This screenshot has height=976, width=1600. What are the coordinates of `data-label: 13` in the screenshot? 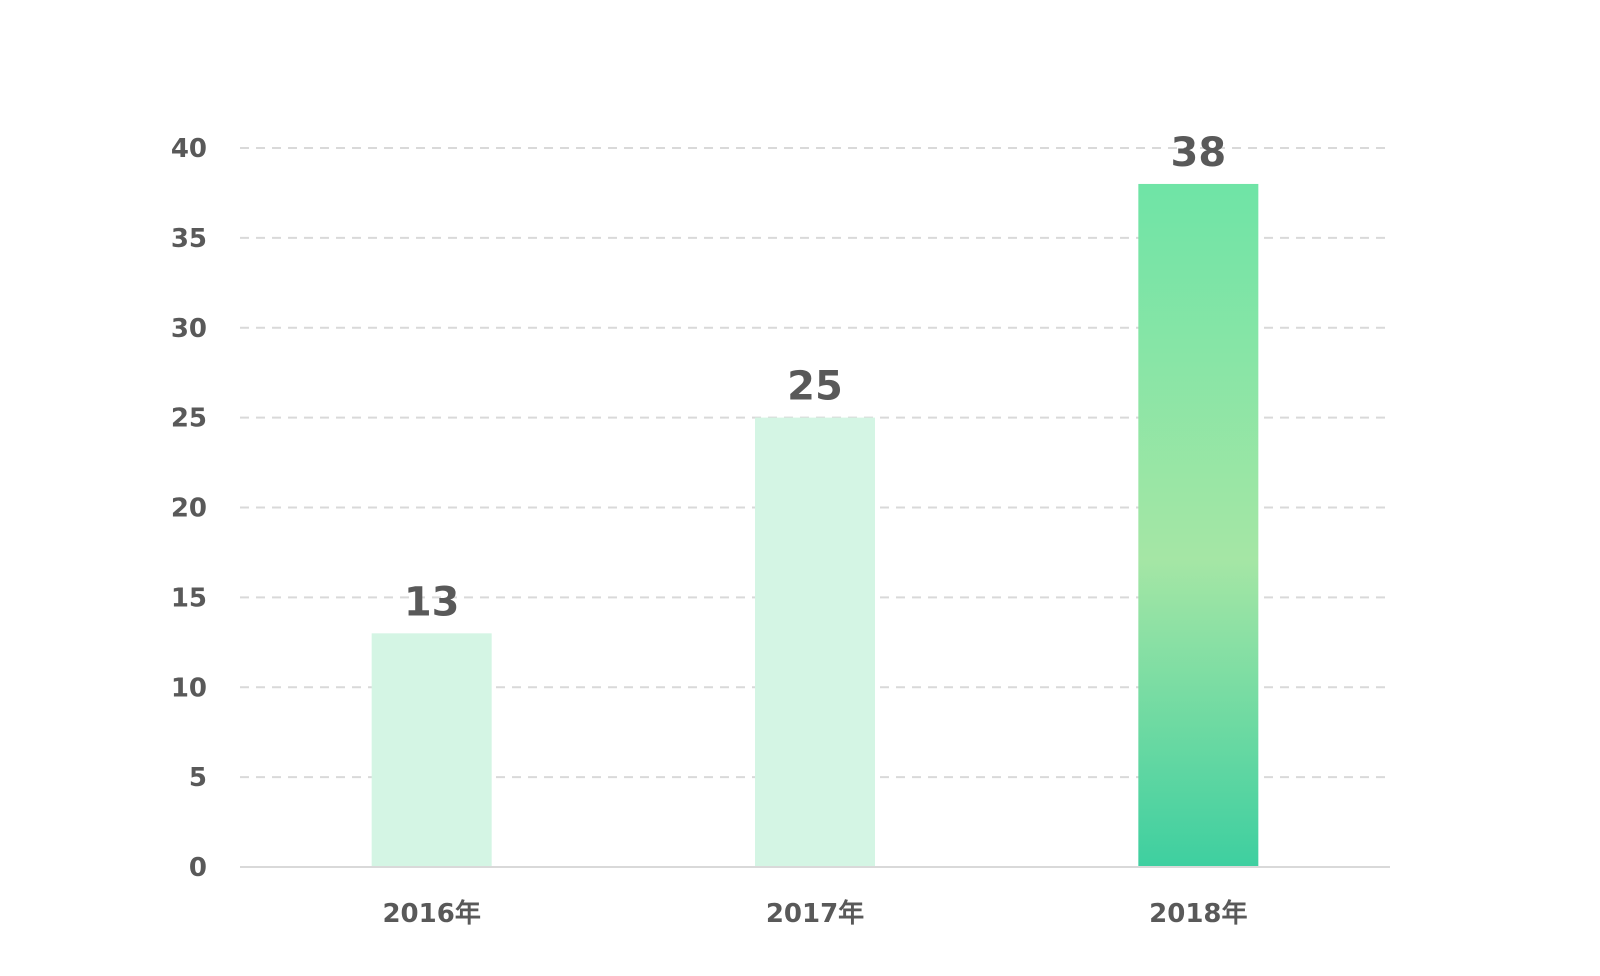 It's located at (432, 602).